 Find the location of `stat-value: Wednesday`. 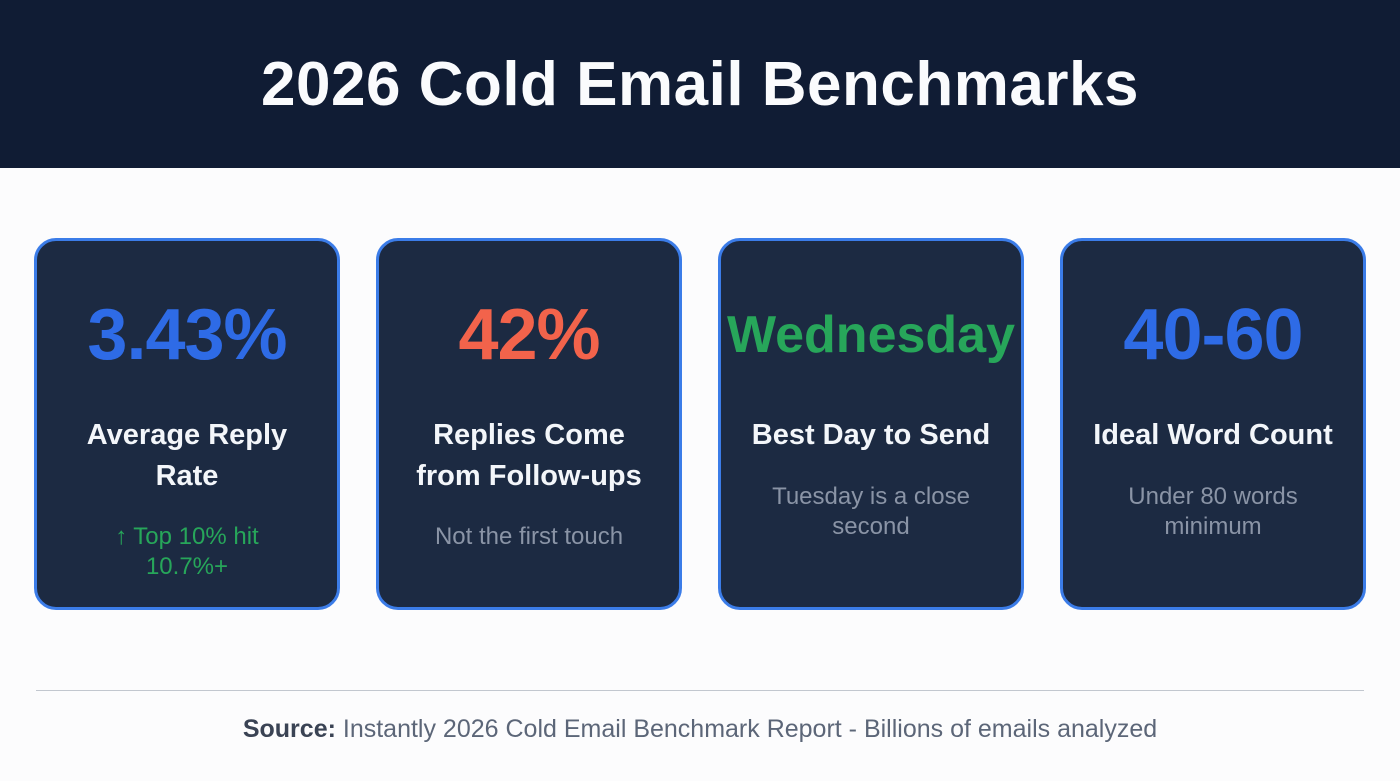

stat-value: Wednesday is located at coordinates (871, 335).